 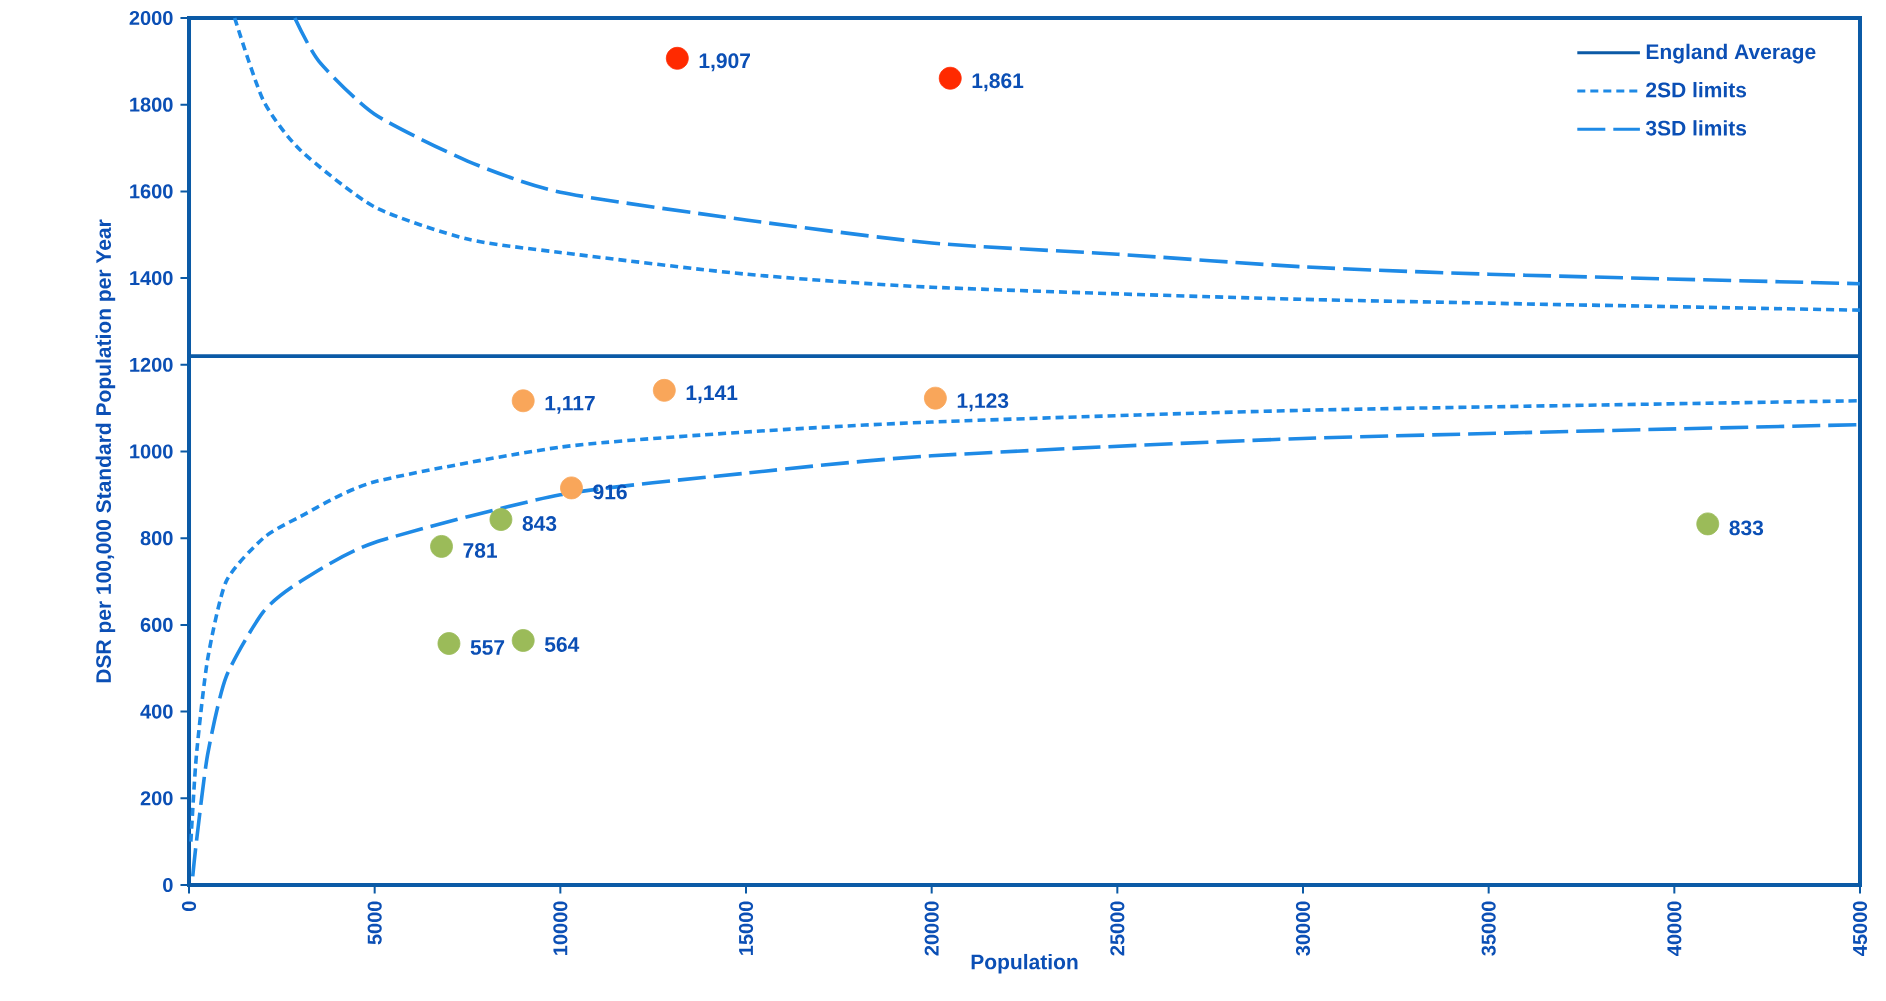 I want to click on x-tick-label: 40000, so click(x=1674, y=928).